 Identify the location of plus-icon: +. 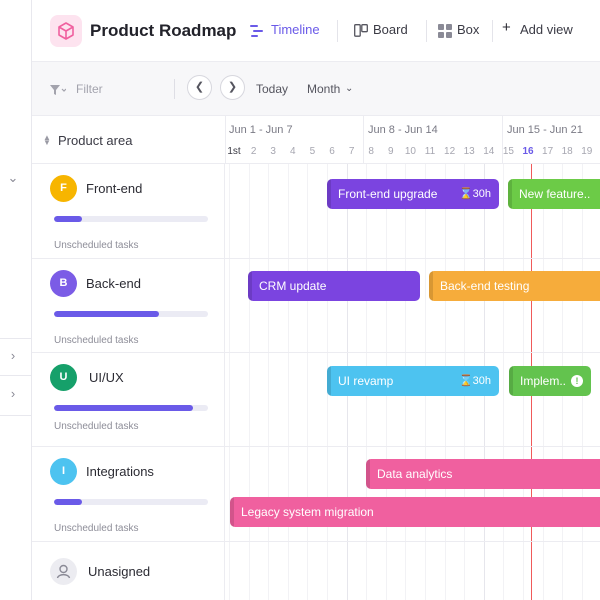
(506, 27).